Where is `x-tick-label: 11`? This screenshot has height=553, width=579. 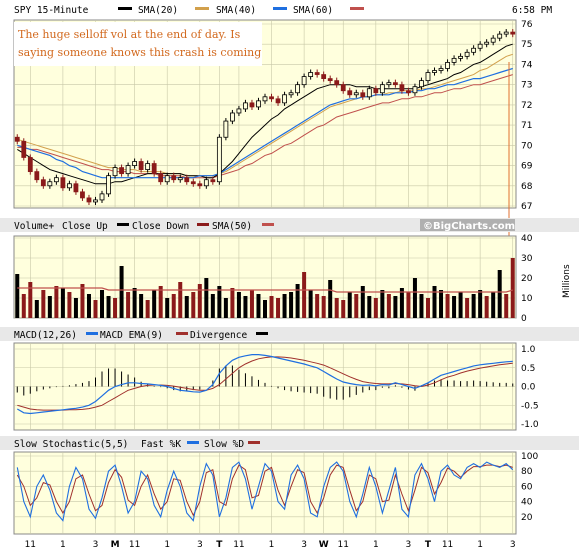
x-tick-label: 11 is located at coordinates (30, 545).